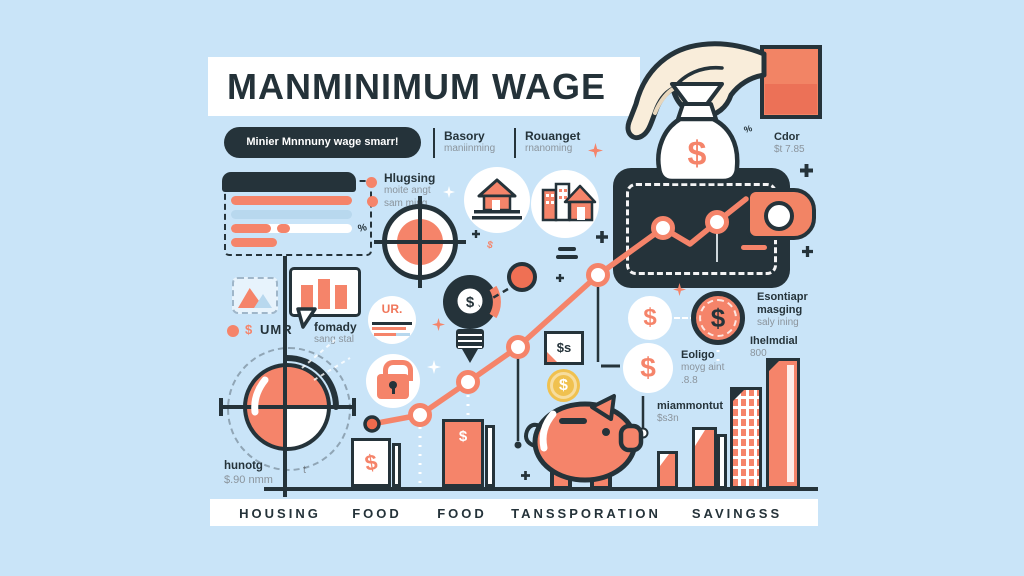 The image size is (1024, 576). Describe the element at coordinates (249, 329) in the screenshot. I see `umr-dollar: $` at that location.